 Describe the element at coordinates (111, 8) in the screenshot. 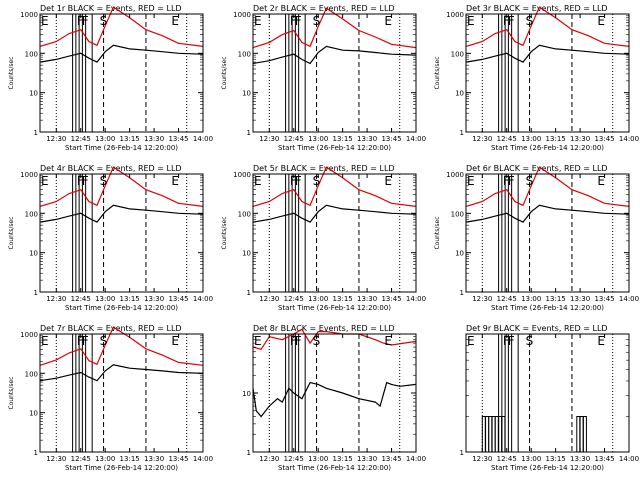

I see `panel-title: Det 1r BLACK = Events, RED = LLD` at that location.